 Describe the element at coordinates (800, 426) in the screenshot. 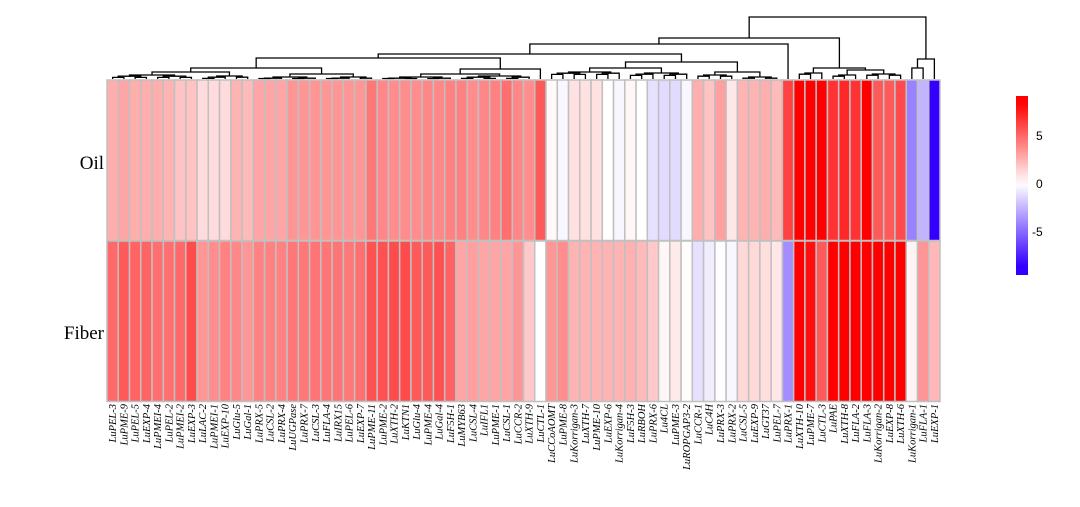

I see `column-label: LuXTH-10` at that location.